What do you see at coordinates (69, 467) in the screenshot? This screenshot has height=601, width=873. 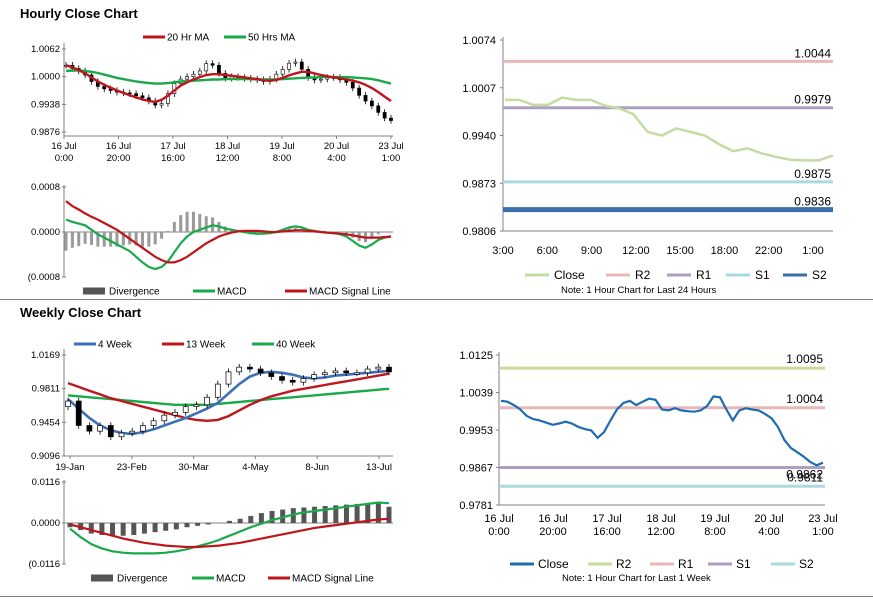 I see `weekly-price-xtick-label: 19-Jan` at bounding box center [69, 467].